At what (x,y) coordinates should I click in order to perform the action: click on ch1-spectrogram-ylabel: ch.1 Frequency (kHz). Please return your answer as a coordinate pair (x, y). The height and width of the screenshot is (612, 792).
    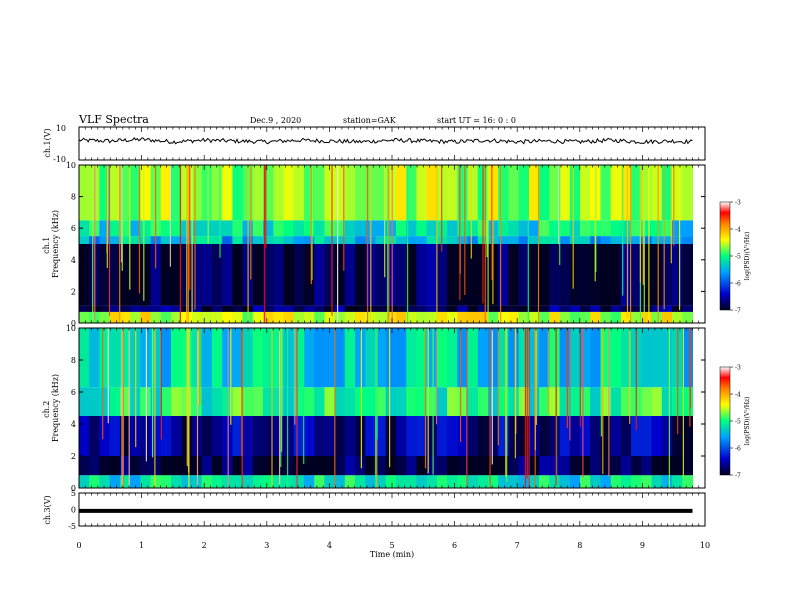
    Looking at the image, I should click on (51, 244).